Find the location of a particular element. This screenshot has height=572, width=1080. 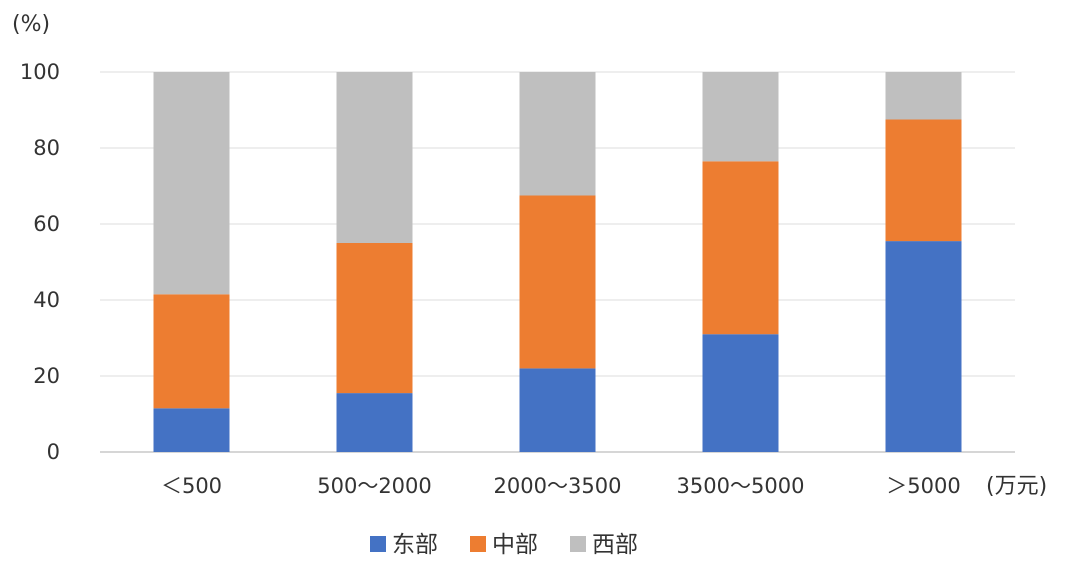

x-tick-label: 500～2000 is located at coordinates (374, 486).